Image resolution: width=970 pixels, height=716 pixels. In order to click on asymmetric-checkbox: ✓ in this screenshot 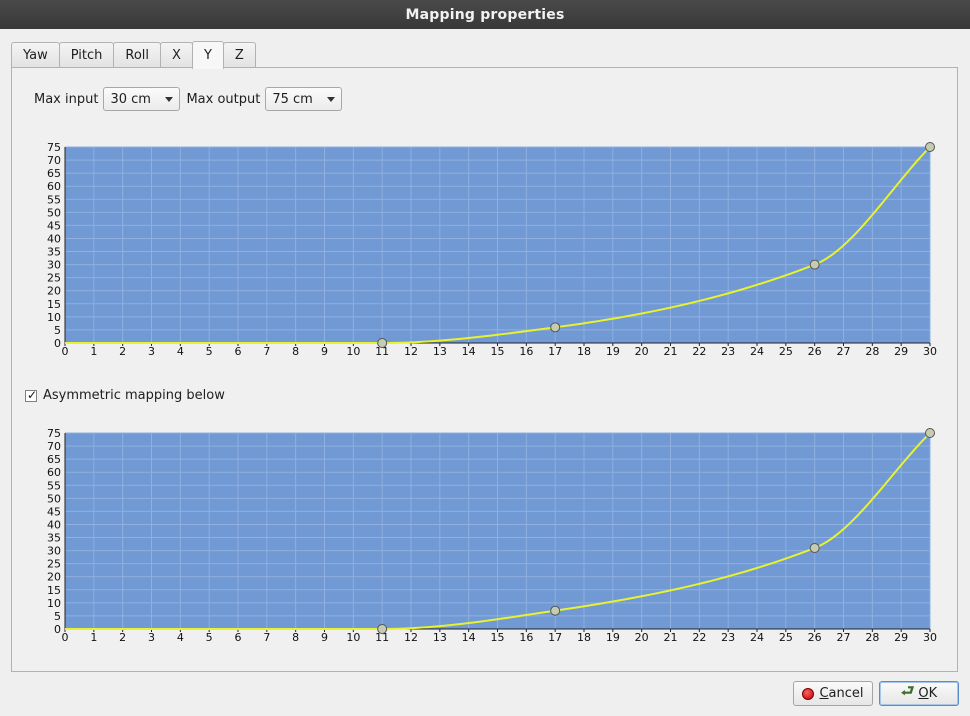, I will do `click(31, 395)`.